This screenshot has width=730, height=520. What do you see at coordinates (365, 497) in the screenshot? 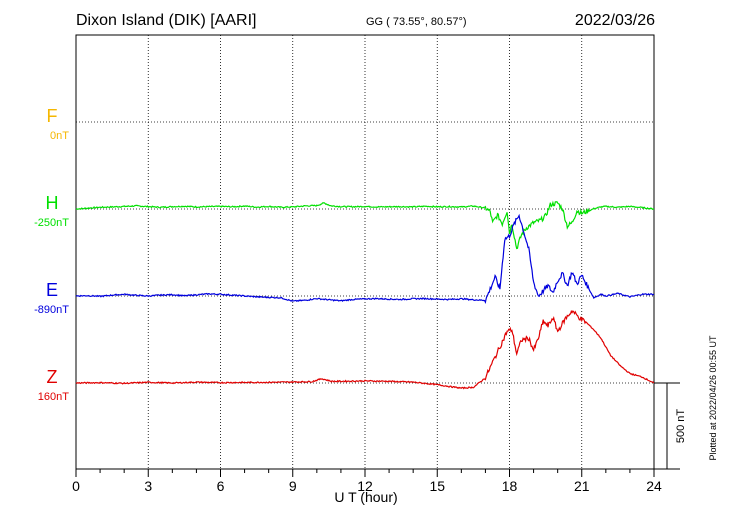
I see `x-axis-title: U T (hour)` at bounding box center [365, 497].